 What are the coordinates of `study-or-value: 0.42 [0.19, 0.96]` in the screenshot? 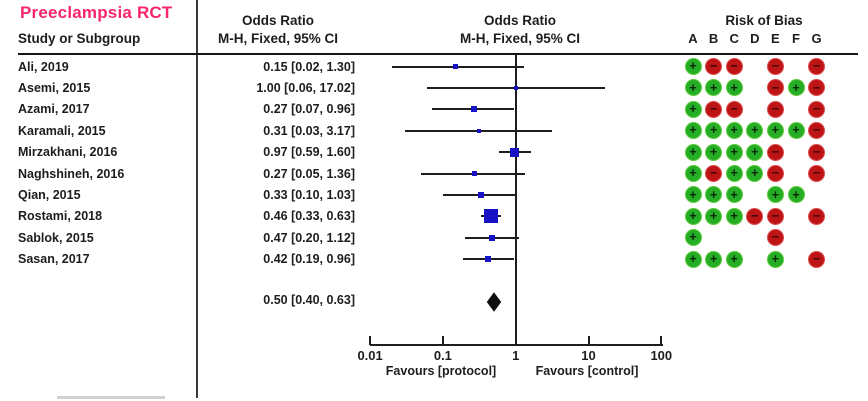 It's located at (309, 259).